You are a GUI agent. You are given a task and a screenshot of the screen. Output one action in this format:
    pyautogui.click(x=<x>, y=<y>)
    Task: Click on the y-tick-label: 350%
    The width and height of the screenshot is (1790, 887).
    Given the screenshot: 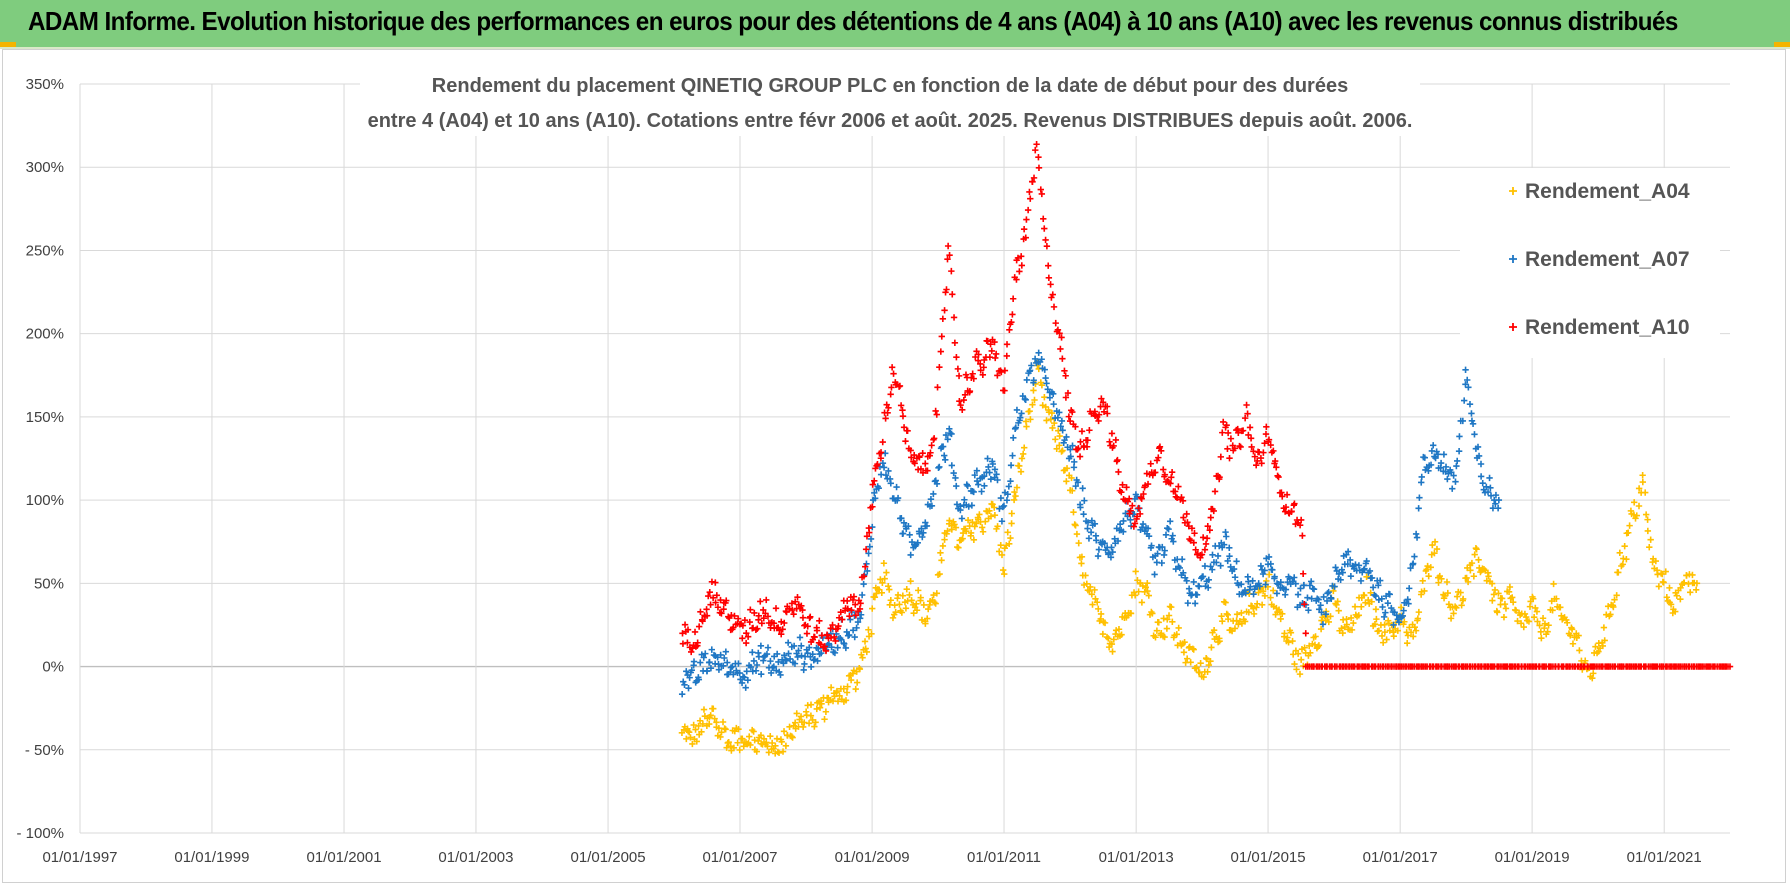 What is the action you would take?
    pyautogui.click(x=45, y=84)
    